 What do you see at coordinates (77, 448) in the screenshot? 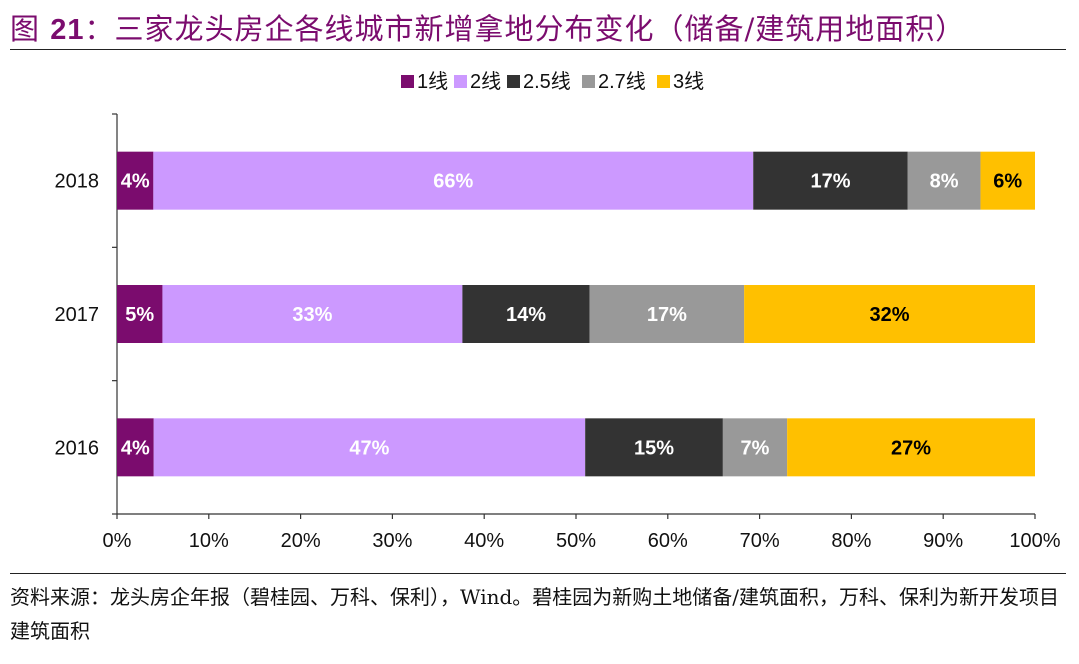
I see `category-label: 2016` at bounding box center [77, 448].